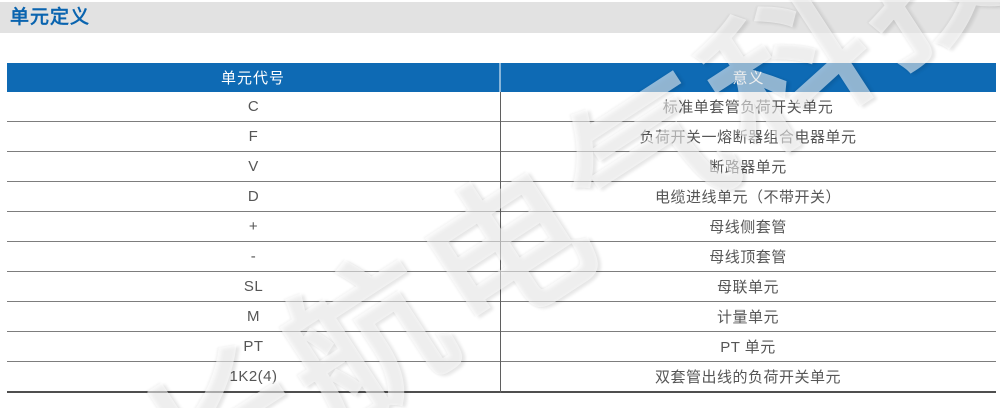  What do you see at coordinates (253, 226) in the screenshot?
I see `cell-unit-code: +` at bounding box center [253, 226].